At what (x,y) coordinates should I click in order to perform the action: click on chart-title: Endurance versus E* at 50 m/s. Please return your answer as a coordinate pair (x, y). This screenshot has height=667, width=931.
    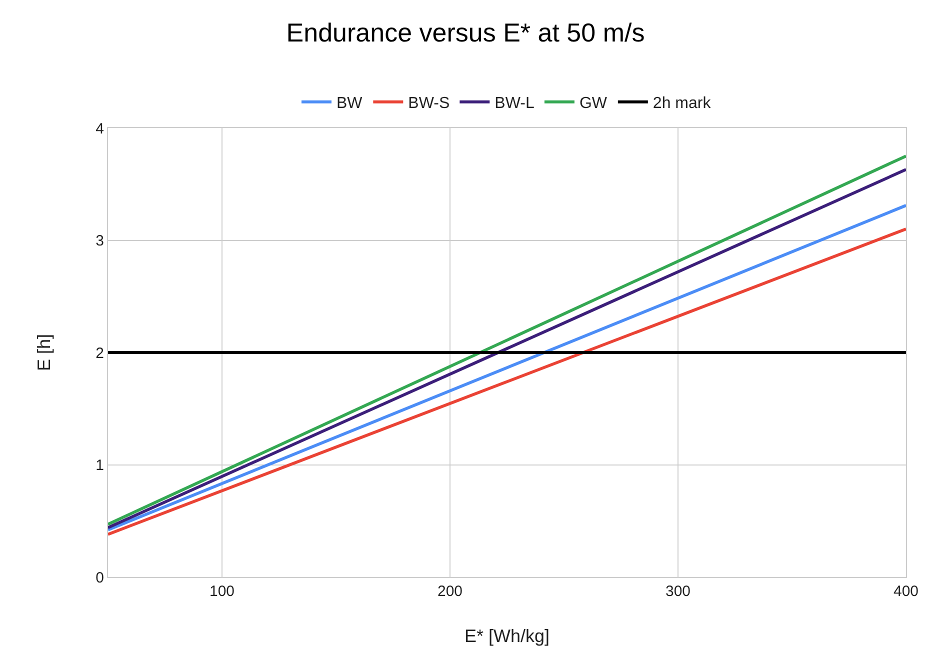
    Looking at the image, I should click on (465, 33).